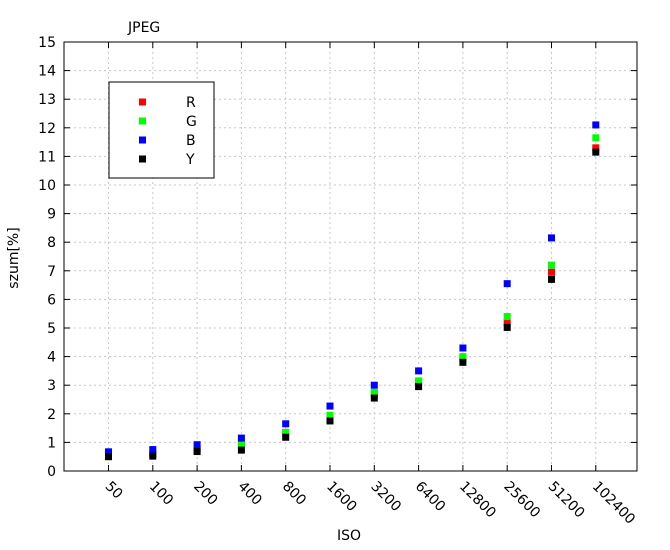 The width and height of the screenshot is (670, 550). I want to click on legend-swatch-y, so click(142, 159).